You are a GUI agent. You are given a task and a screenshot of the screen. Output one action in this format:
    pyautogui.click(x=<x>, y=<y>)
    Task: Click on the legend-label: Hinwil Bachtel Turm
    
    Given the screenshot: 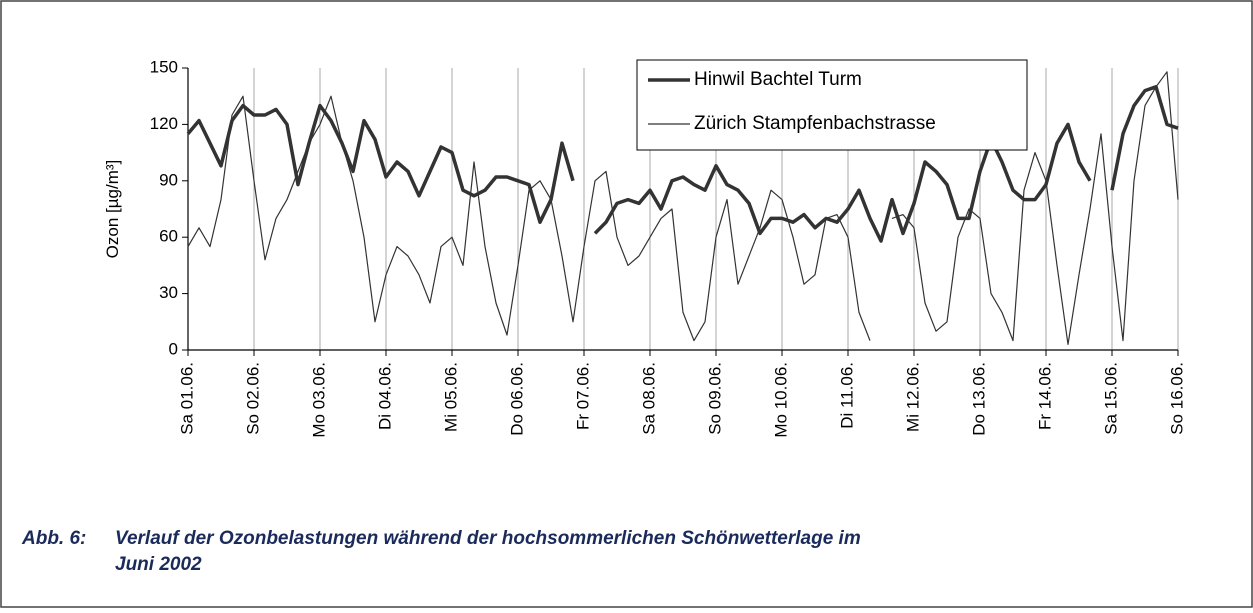 What is the action you would take?
    pyautogui.click(x=778, y=79)
    